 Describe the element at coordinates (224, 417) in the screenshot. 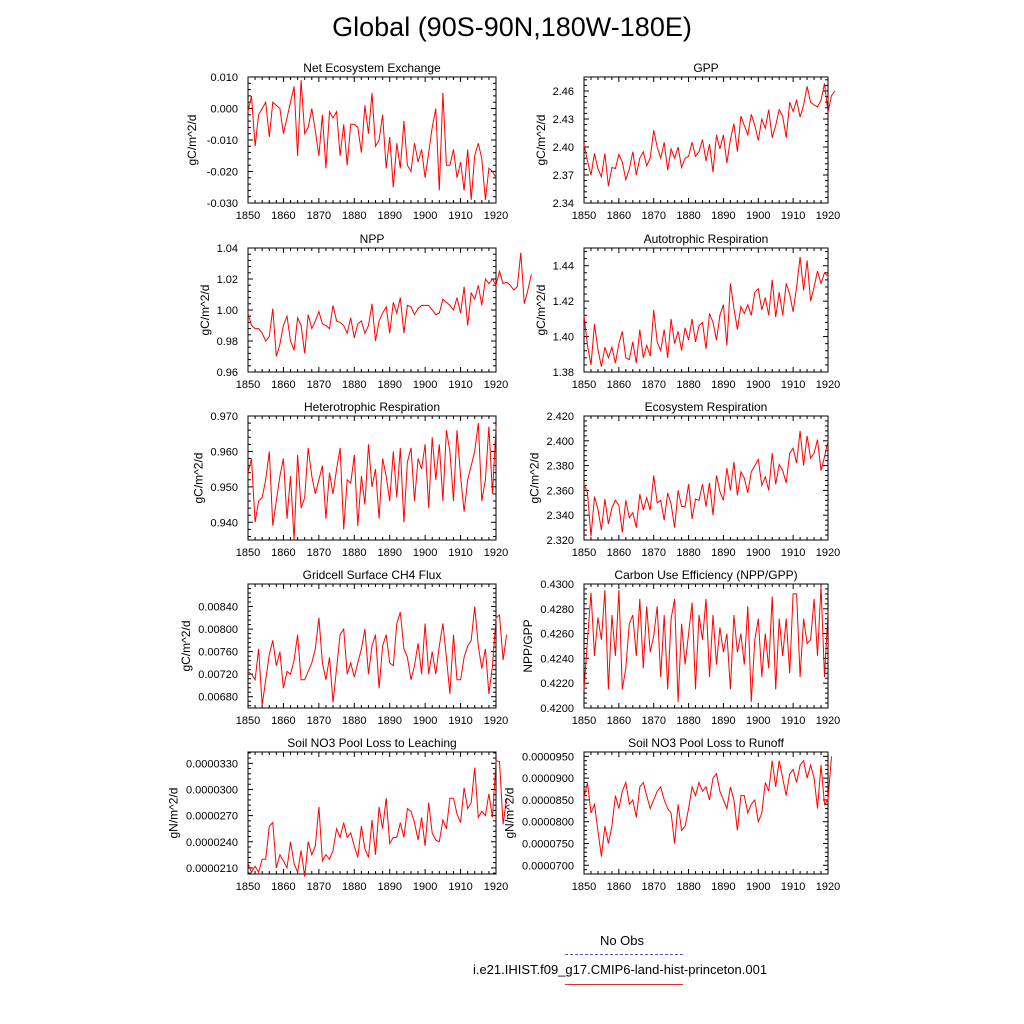

I see `y-tick-label: 0.970` at that location.